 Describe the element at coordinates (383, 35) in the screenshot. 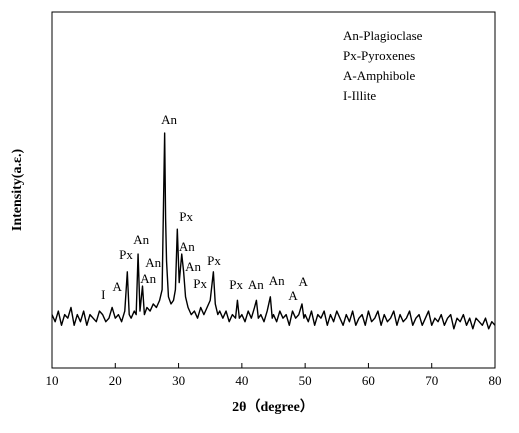

I see `legend-note: An-Plagioclase` at that location.